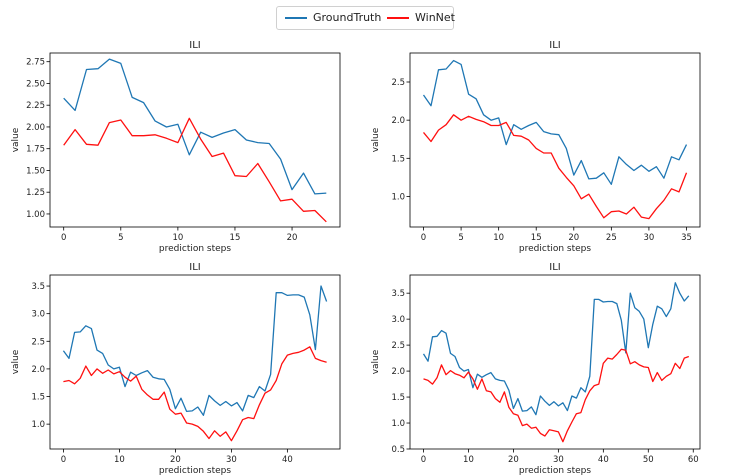 This screenshot has height=476, width=729. Describe the element at coordinates (35, 150) in the screenshot. I see `y-tick-label: 1.75` at that location.